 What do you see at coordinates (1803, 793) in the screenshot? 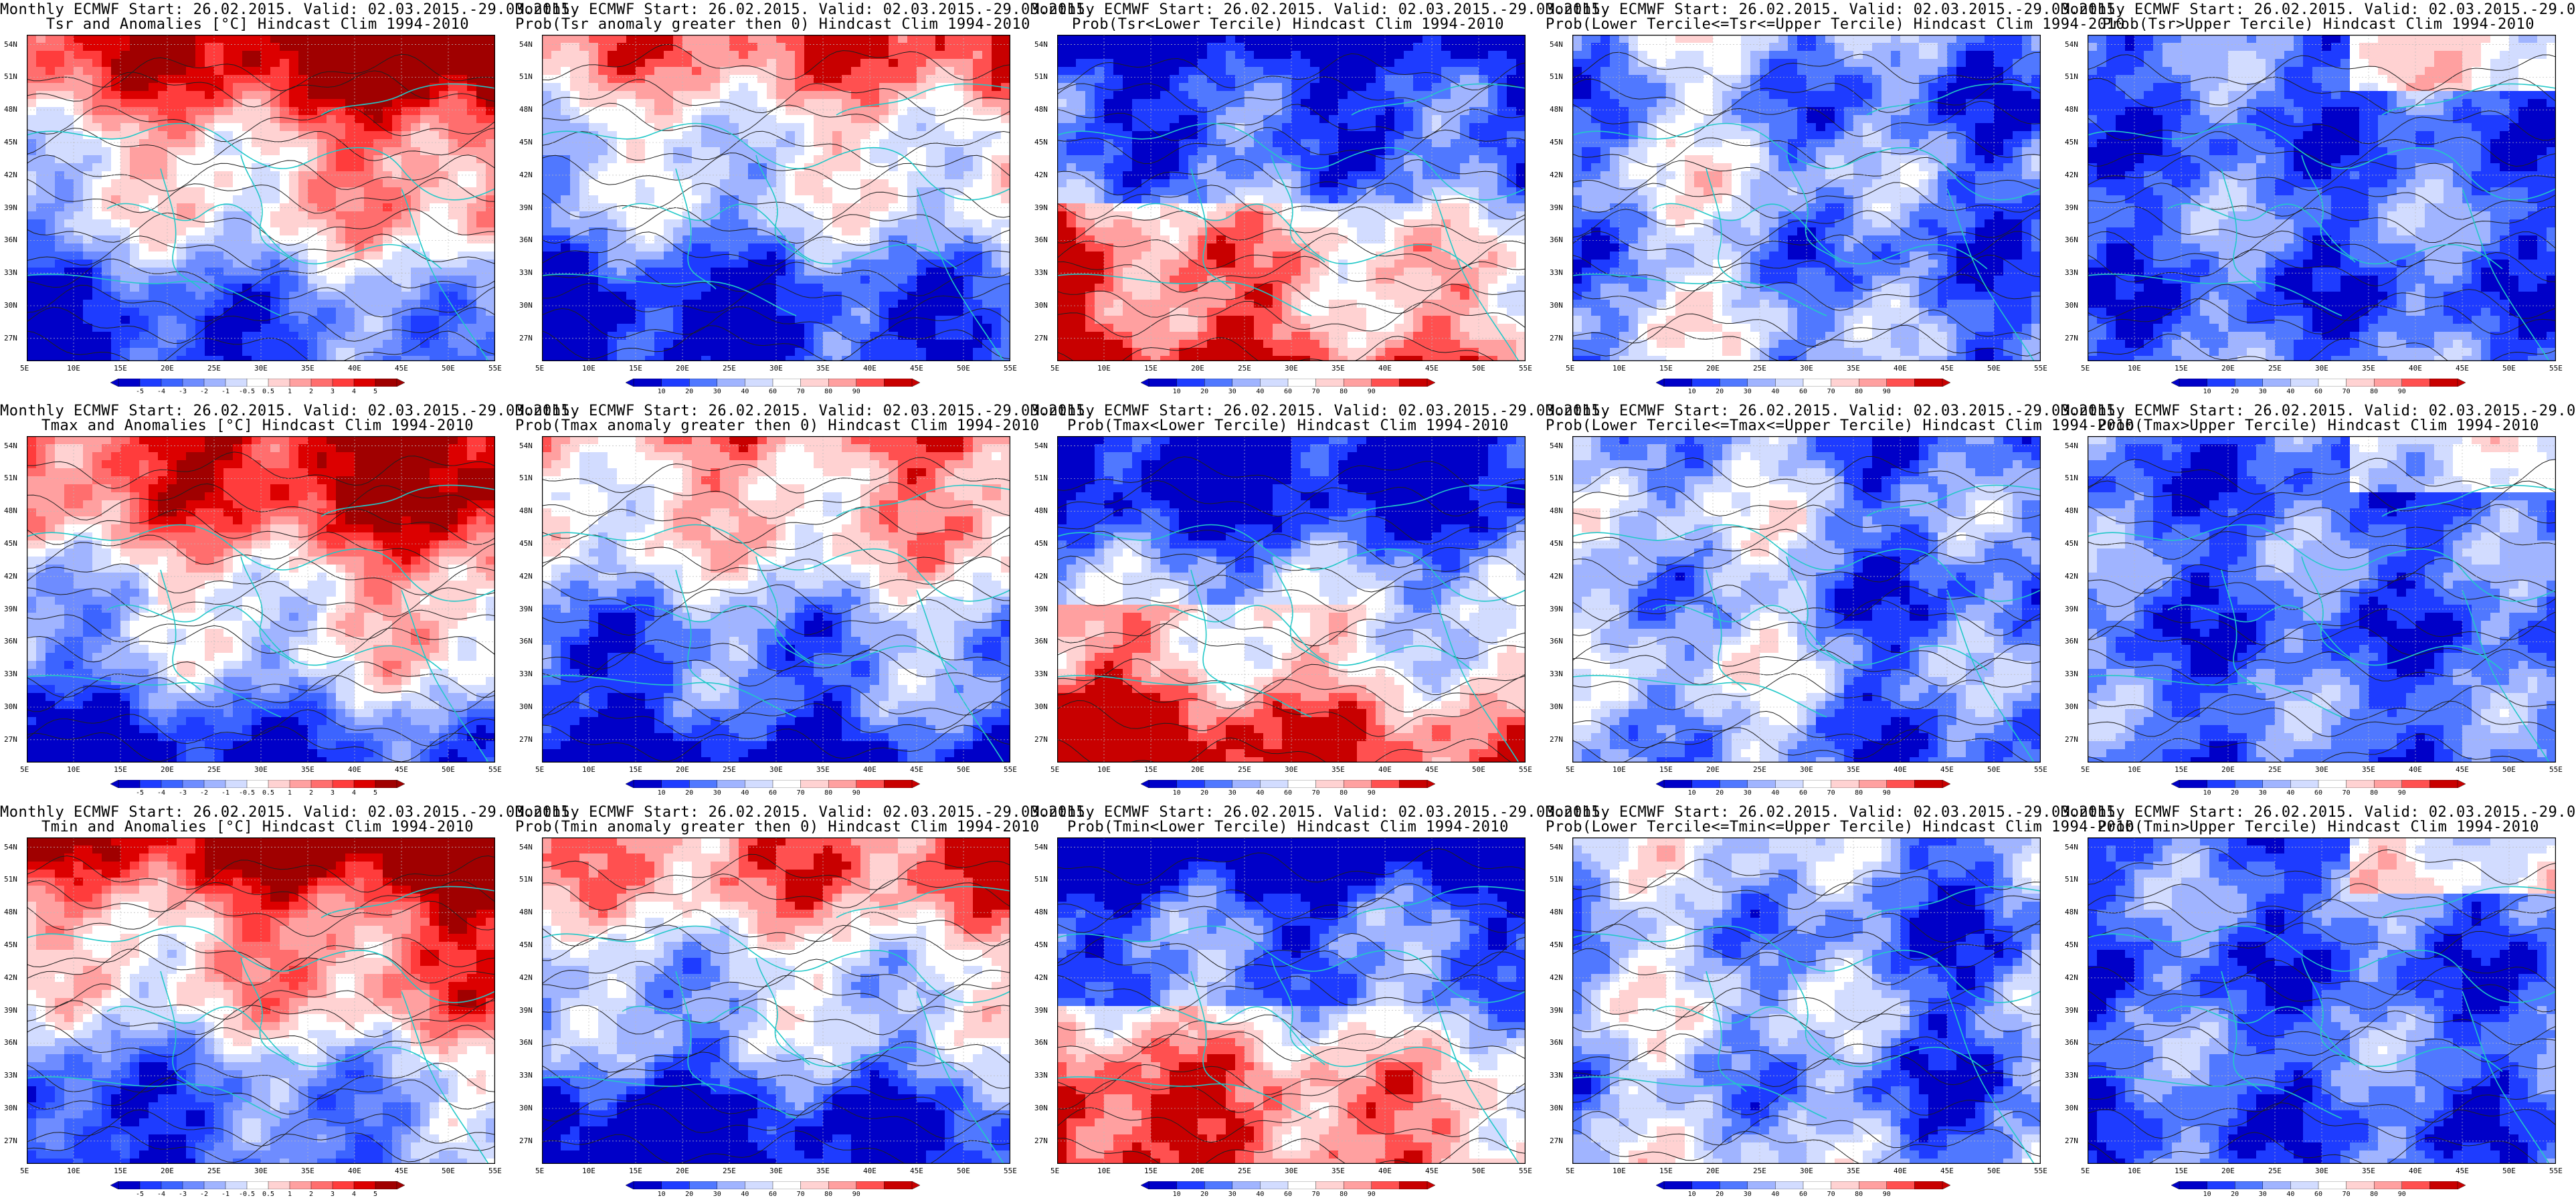
I see `colorbar-tick-label: 60` at bounding box center [1803, 793].